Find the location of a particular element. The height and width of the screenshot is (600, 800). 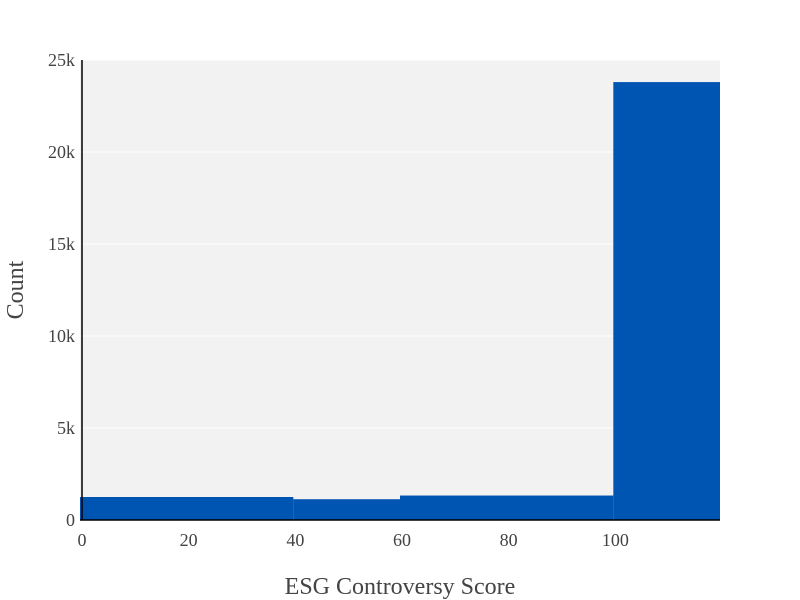

y-tick-label: 15k is located at coordinates (61, 244).